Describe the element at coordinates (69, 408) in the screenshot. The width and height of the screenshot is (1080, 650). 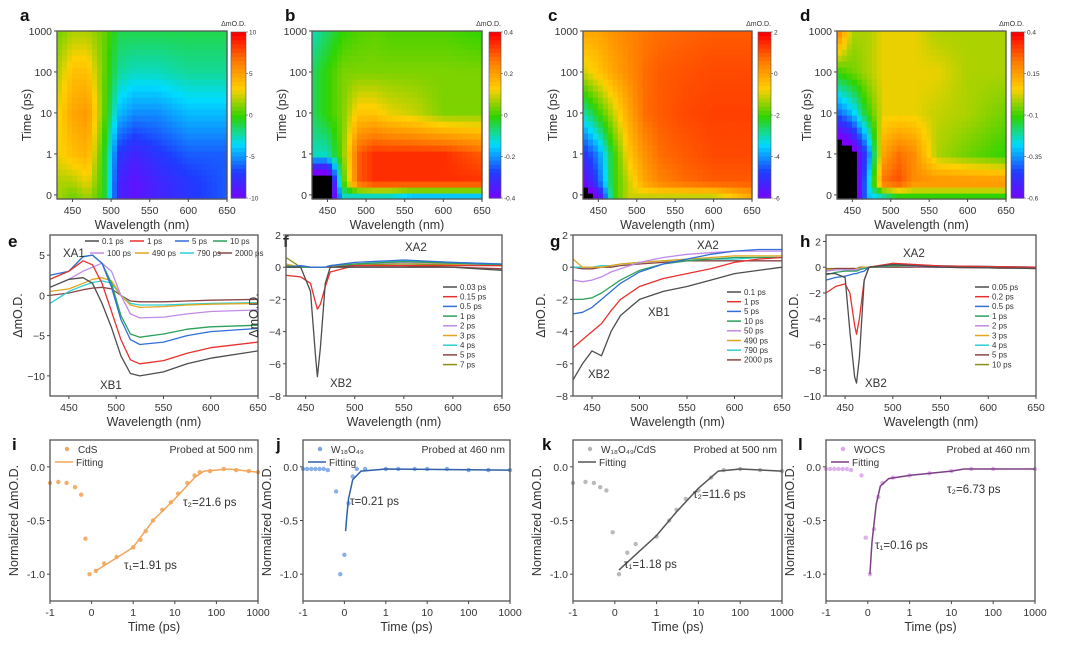
I see `x-tick-label: 450` at that location.